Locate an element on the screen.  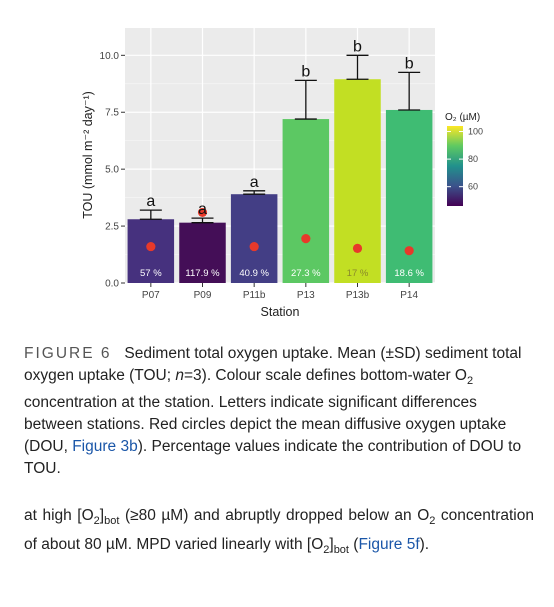
y-tick-label: 2.5 is located at coordinates (112, 227).